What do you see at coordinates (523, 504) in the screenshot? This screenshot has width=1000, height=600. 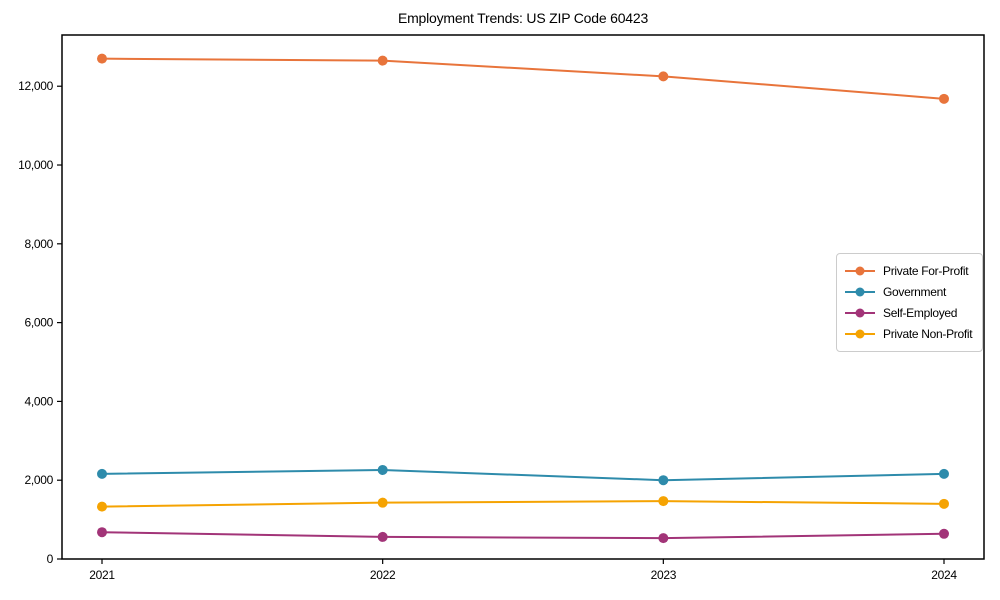 I see `series-line-private-non-profit` at bounding box center [523, 504].